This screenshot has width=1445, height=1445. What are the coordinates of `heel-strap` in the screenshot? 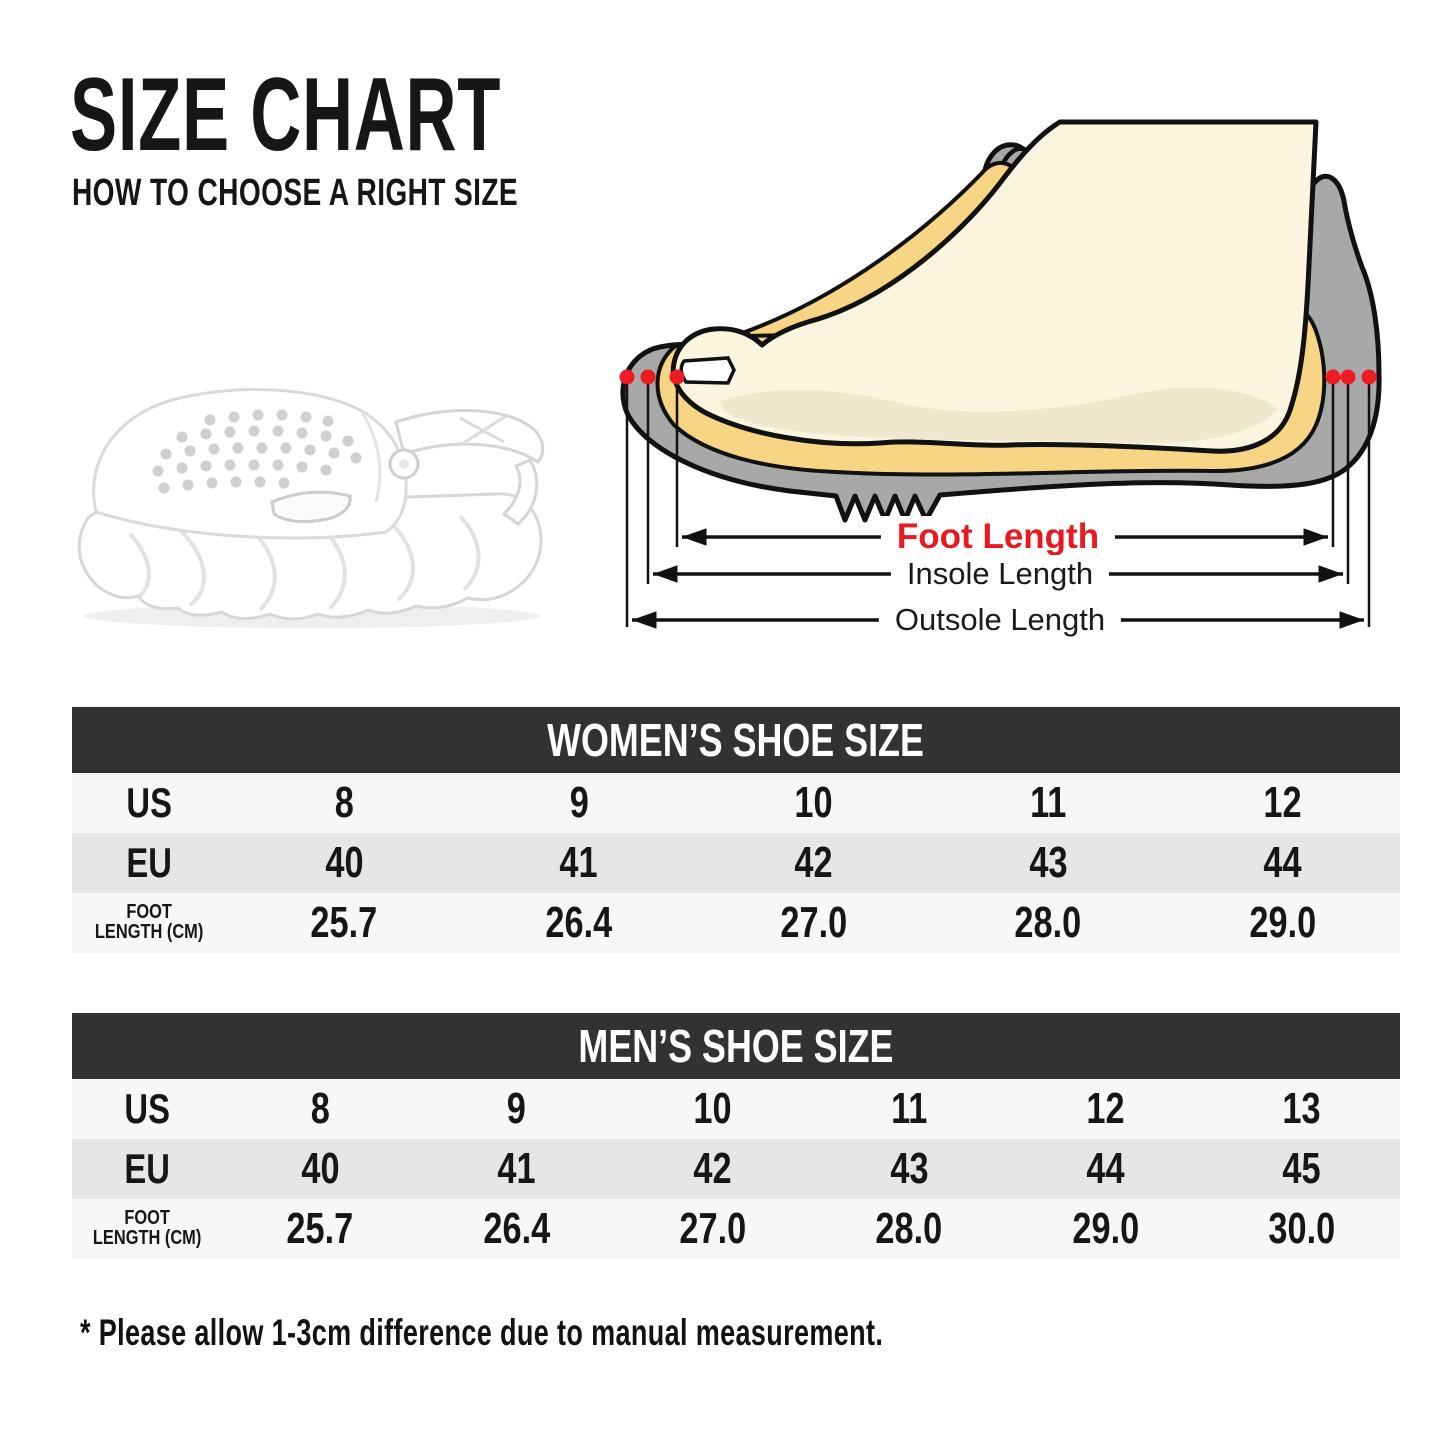 It's located at (469, 437).